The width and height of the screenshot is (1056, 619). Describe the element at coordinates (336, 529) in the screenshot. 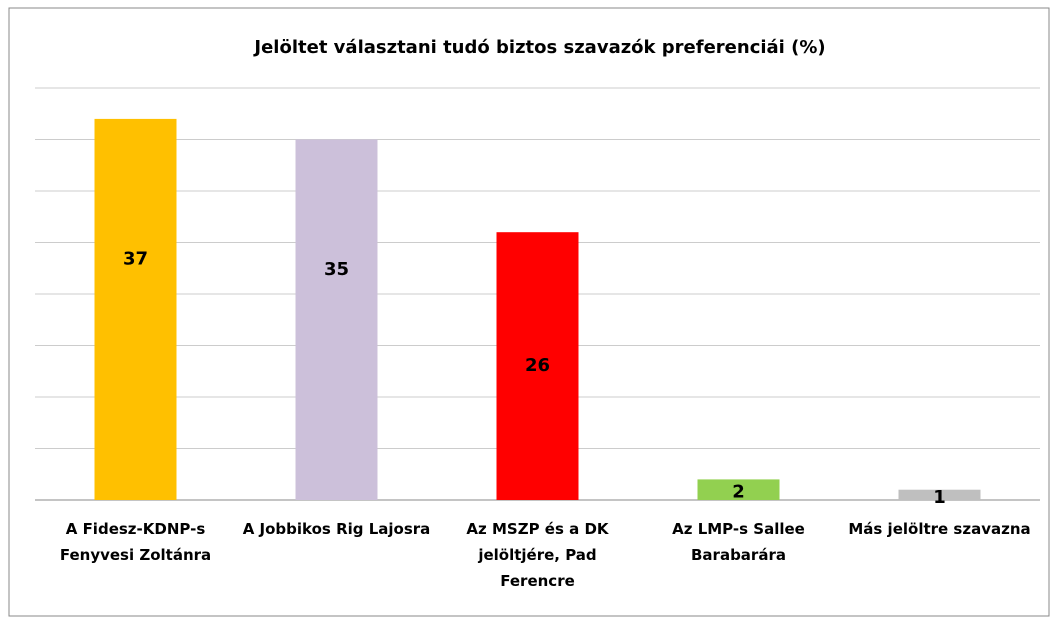

I see `x-tick-label: A Jobbikos Rig Lajosra` at that location.